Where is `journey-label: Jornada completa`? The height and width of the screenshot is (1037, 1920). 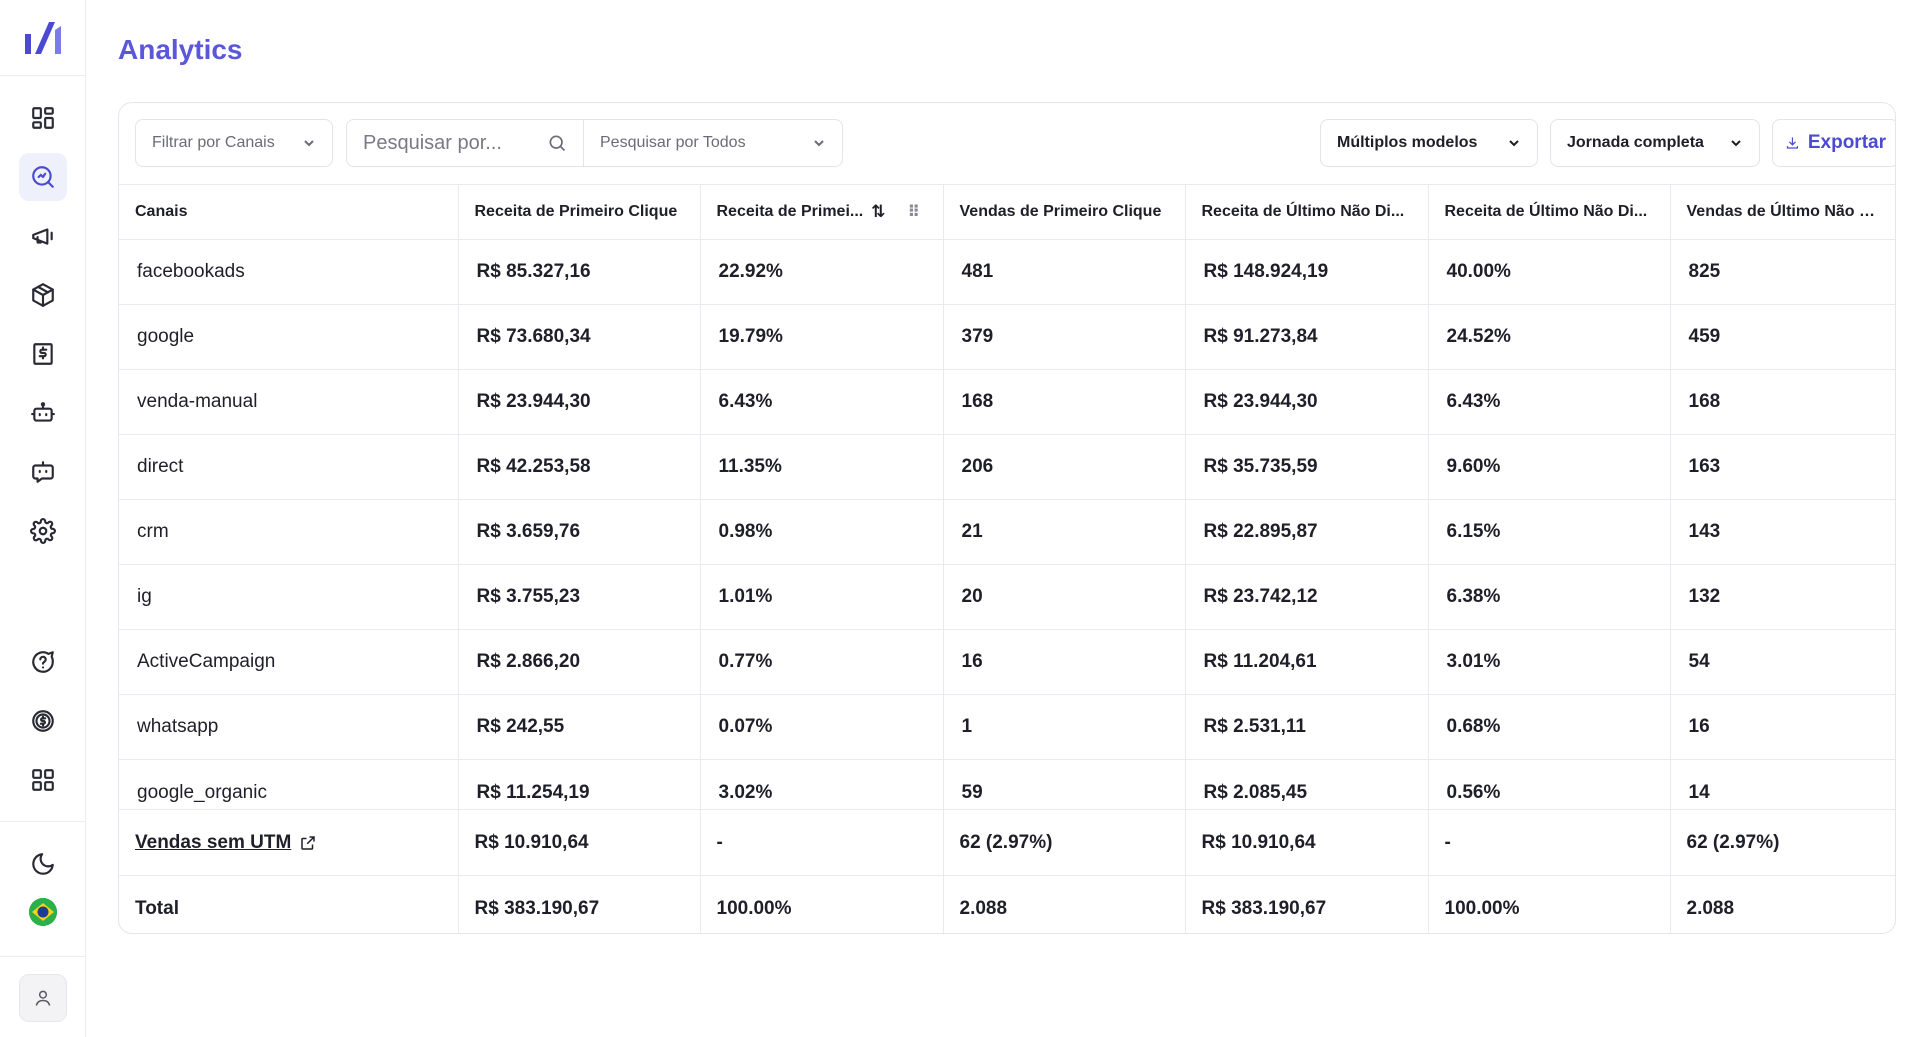 journey-label: Jornada completa is located at coordinates (1635, 142).